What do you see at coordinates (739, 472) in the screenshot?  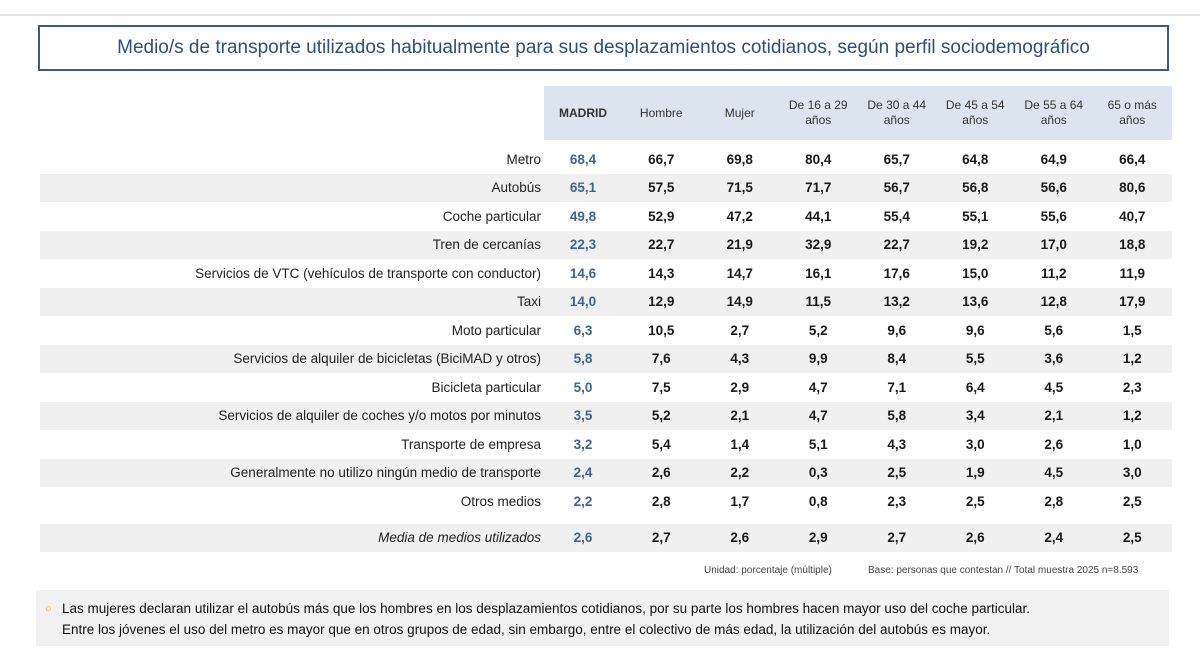 I see `cell-value: 2,2` at bounding box center [739, 472].